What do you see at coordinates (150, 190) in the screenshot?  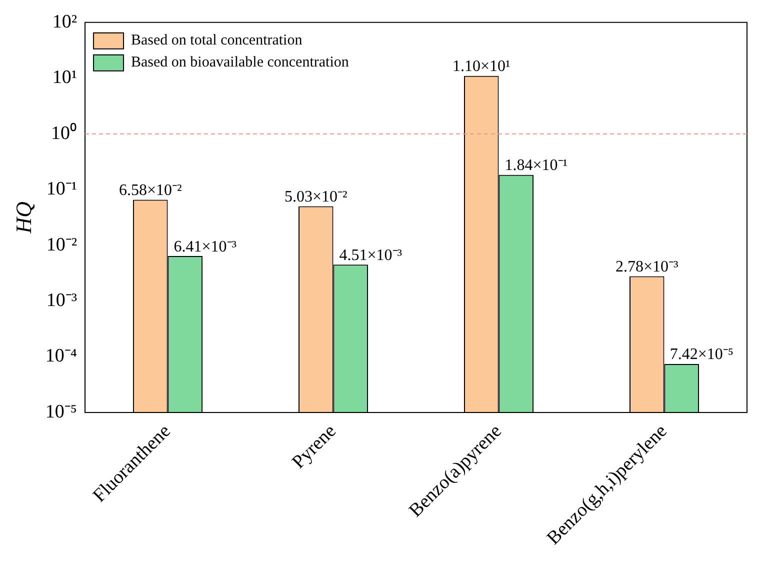 I see `data-label: 6.58×10⁻²` at bounding box center [150, 190].